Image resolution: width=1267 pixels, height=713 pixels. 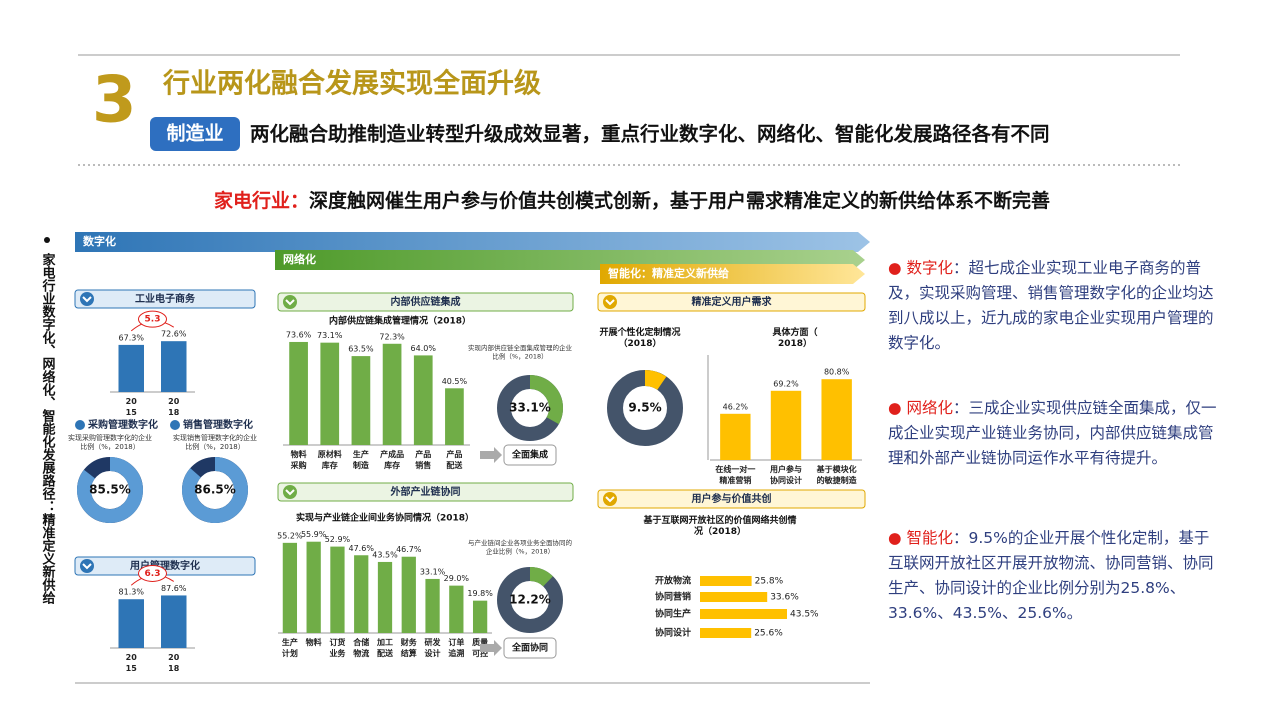 What do you see at coordinates (673, 614) in the screenshot?
I see `category-label: 协同生产` at bounding box center [673, 614].